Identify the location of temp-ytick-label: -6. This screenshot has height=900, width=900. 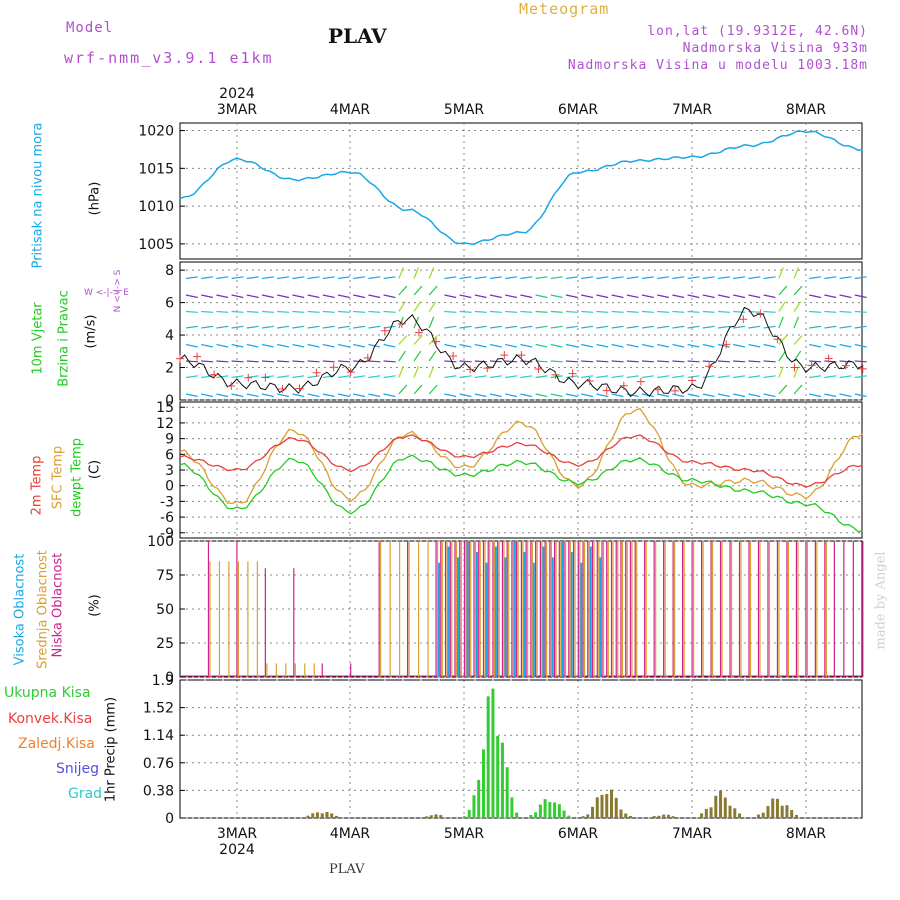
(167, 518).